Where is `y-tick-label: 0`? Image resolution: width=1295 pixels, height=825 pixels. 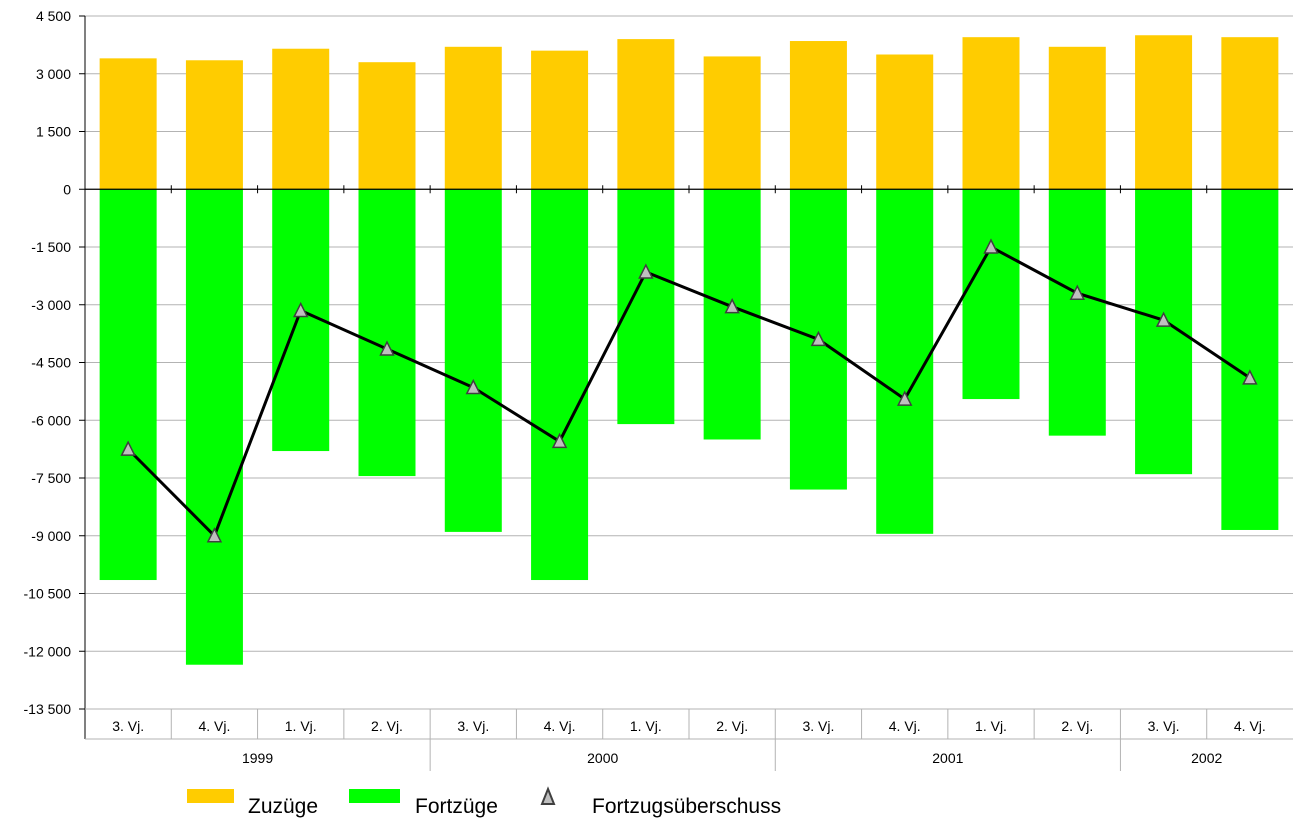
y-tick-label: 0 is located at coordinates (67, 189).